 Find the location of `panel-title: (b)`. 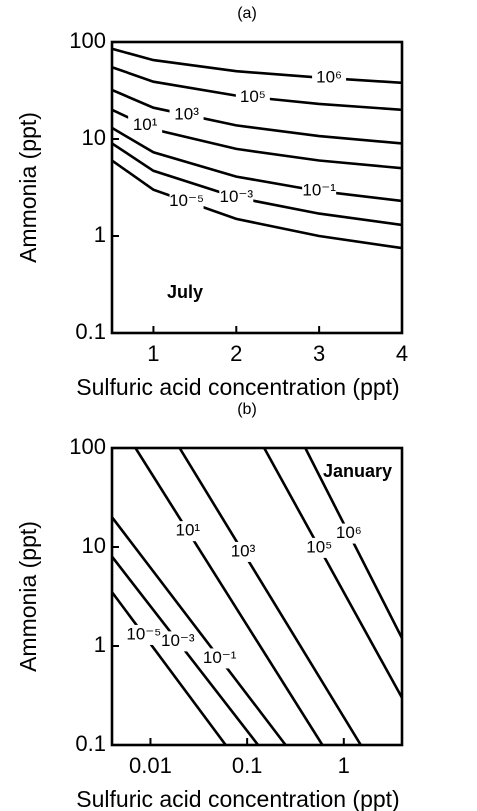

panel-title: (b) is located at coordinates (247, 409).